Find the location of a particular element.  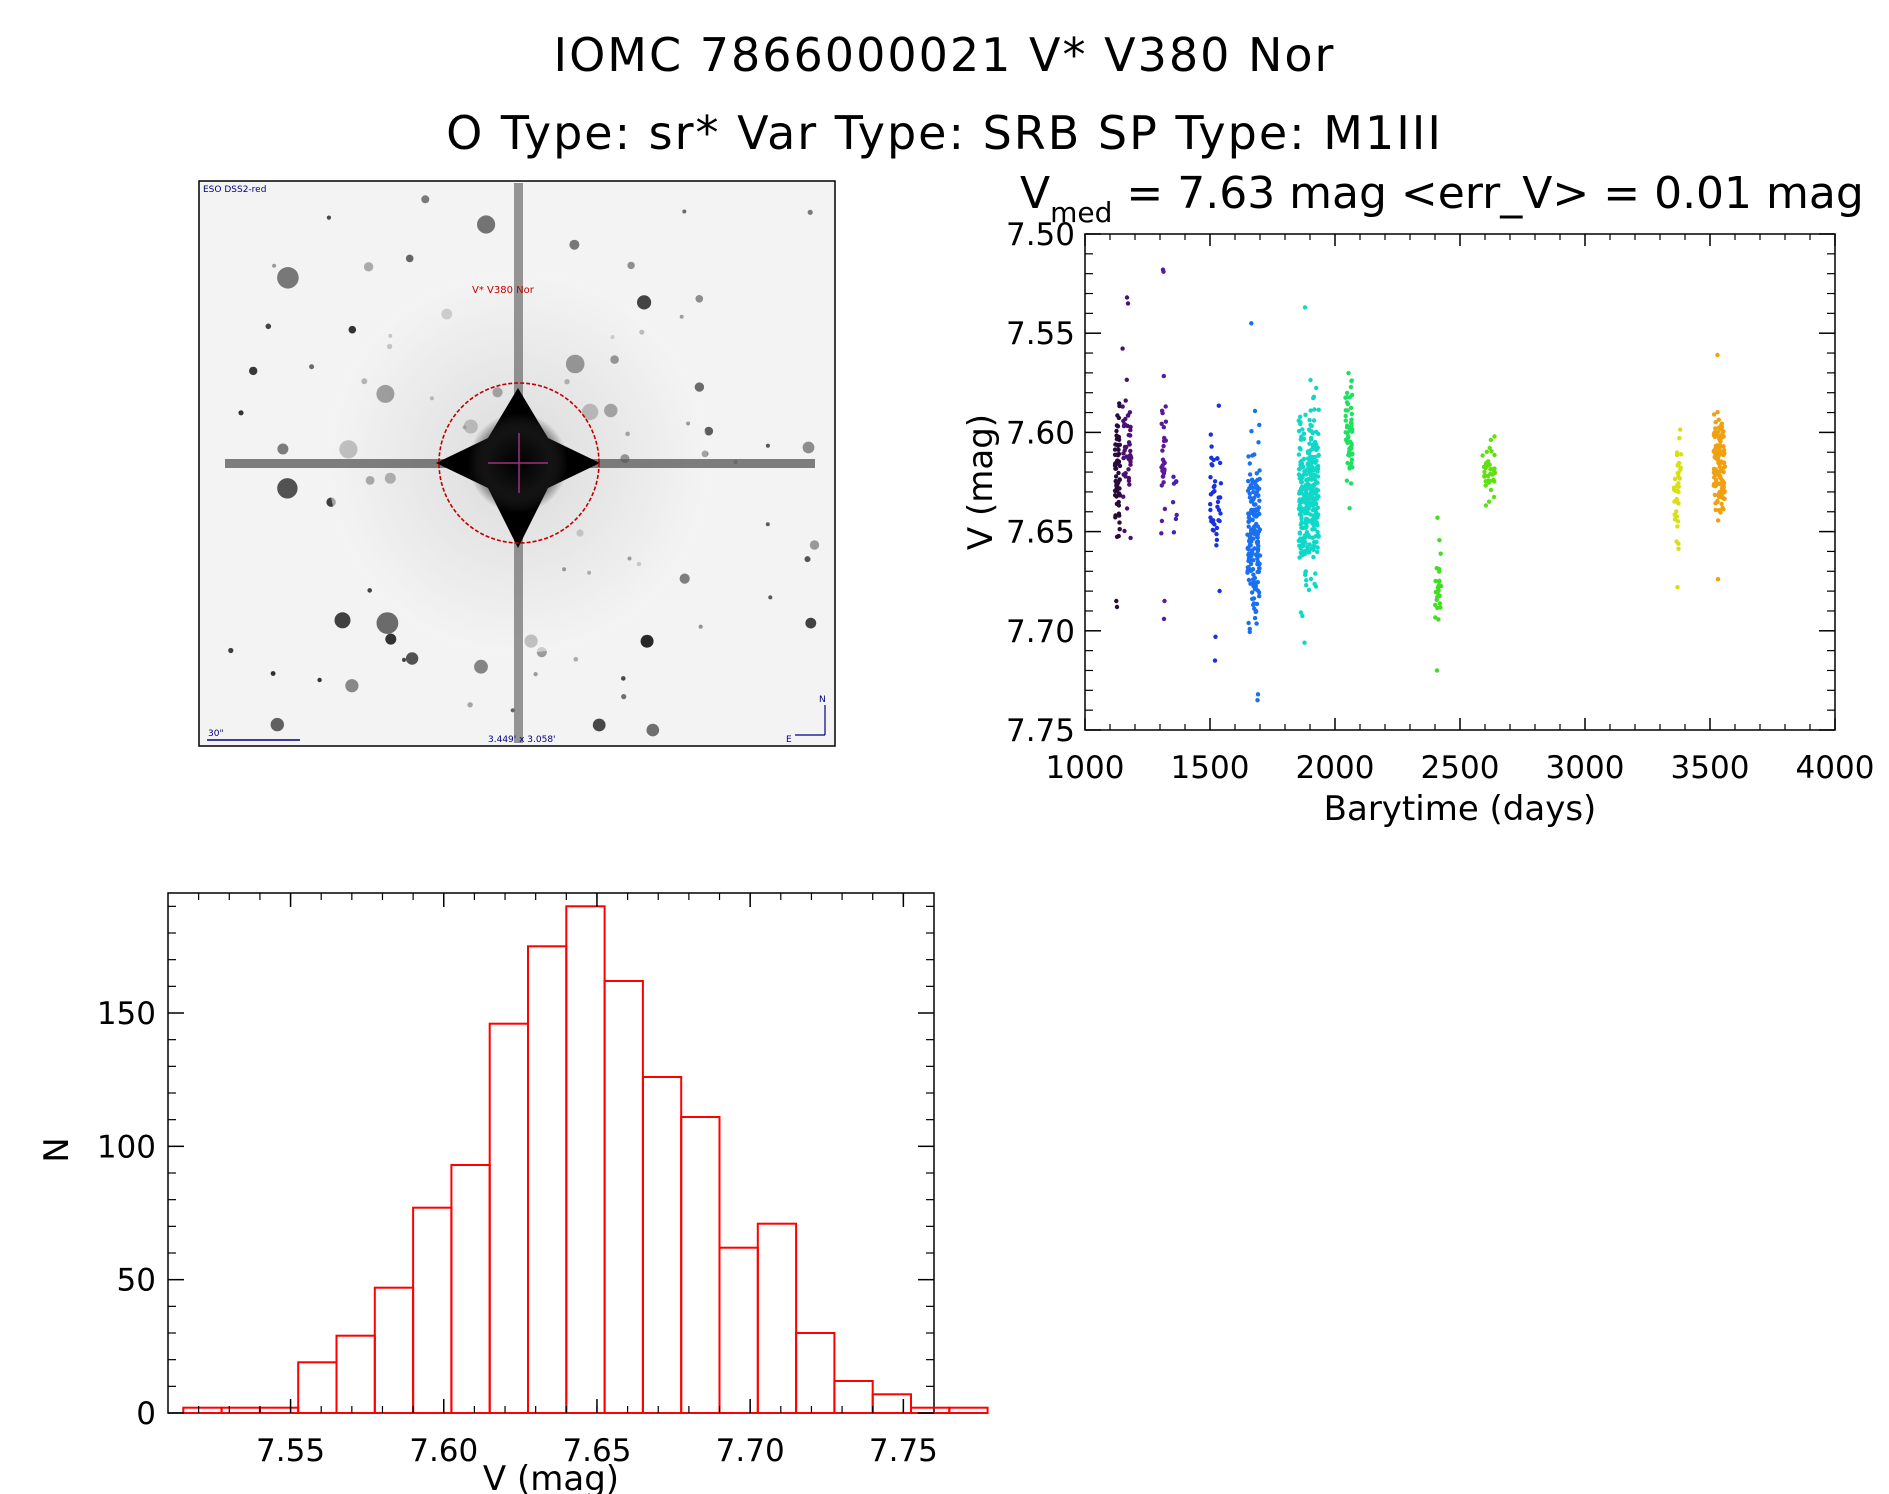

hist-xtick-label: 7.55 is located at coordinates (290, 1451).